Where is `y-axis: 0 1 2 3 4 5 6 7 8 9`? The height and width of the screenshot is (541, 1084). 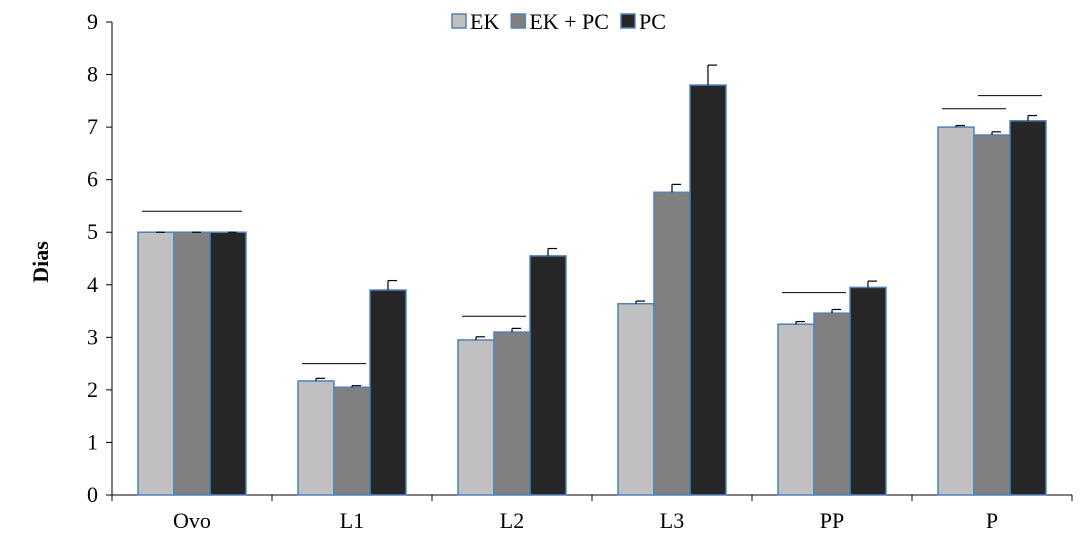 y-axis: 0 1 2 3 4 5 6 7 8 9 is located at coordinates (100, 258).